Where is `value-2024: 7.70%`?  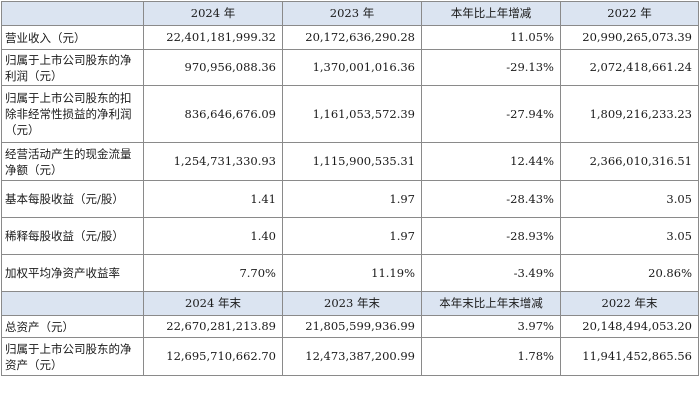
value-2024: 7.70% is located at coordinates (213, 273).